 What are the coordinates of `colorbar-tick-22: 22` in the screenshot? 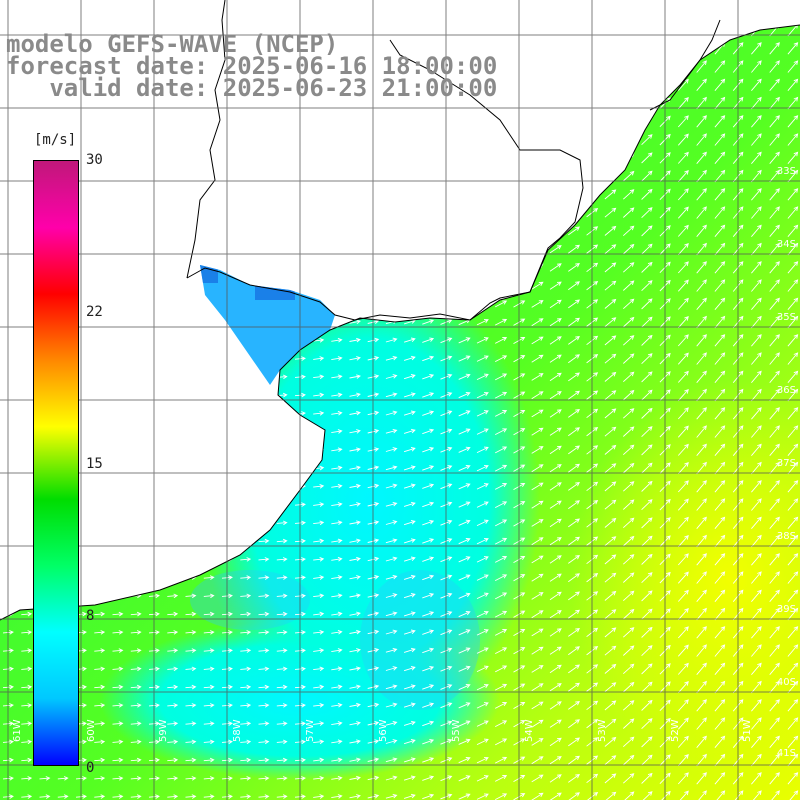 It's located at (94, 312).